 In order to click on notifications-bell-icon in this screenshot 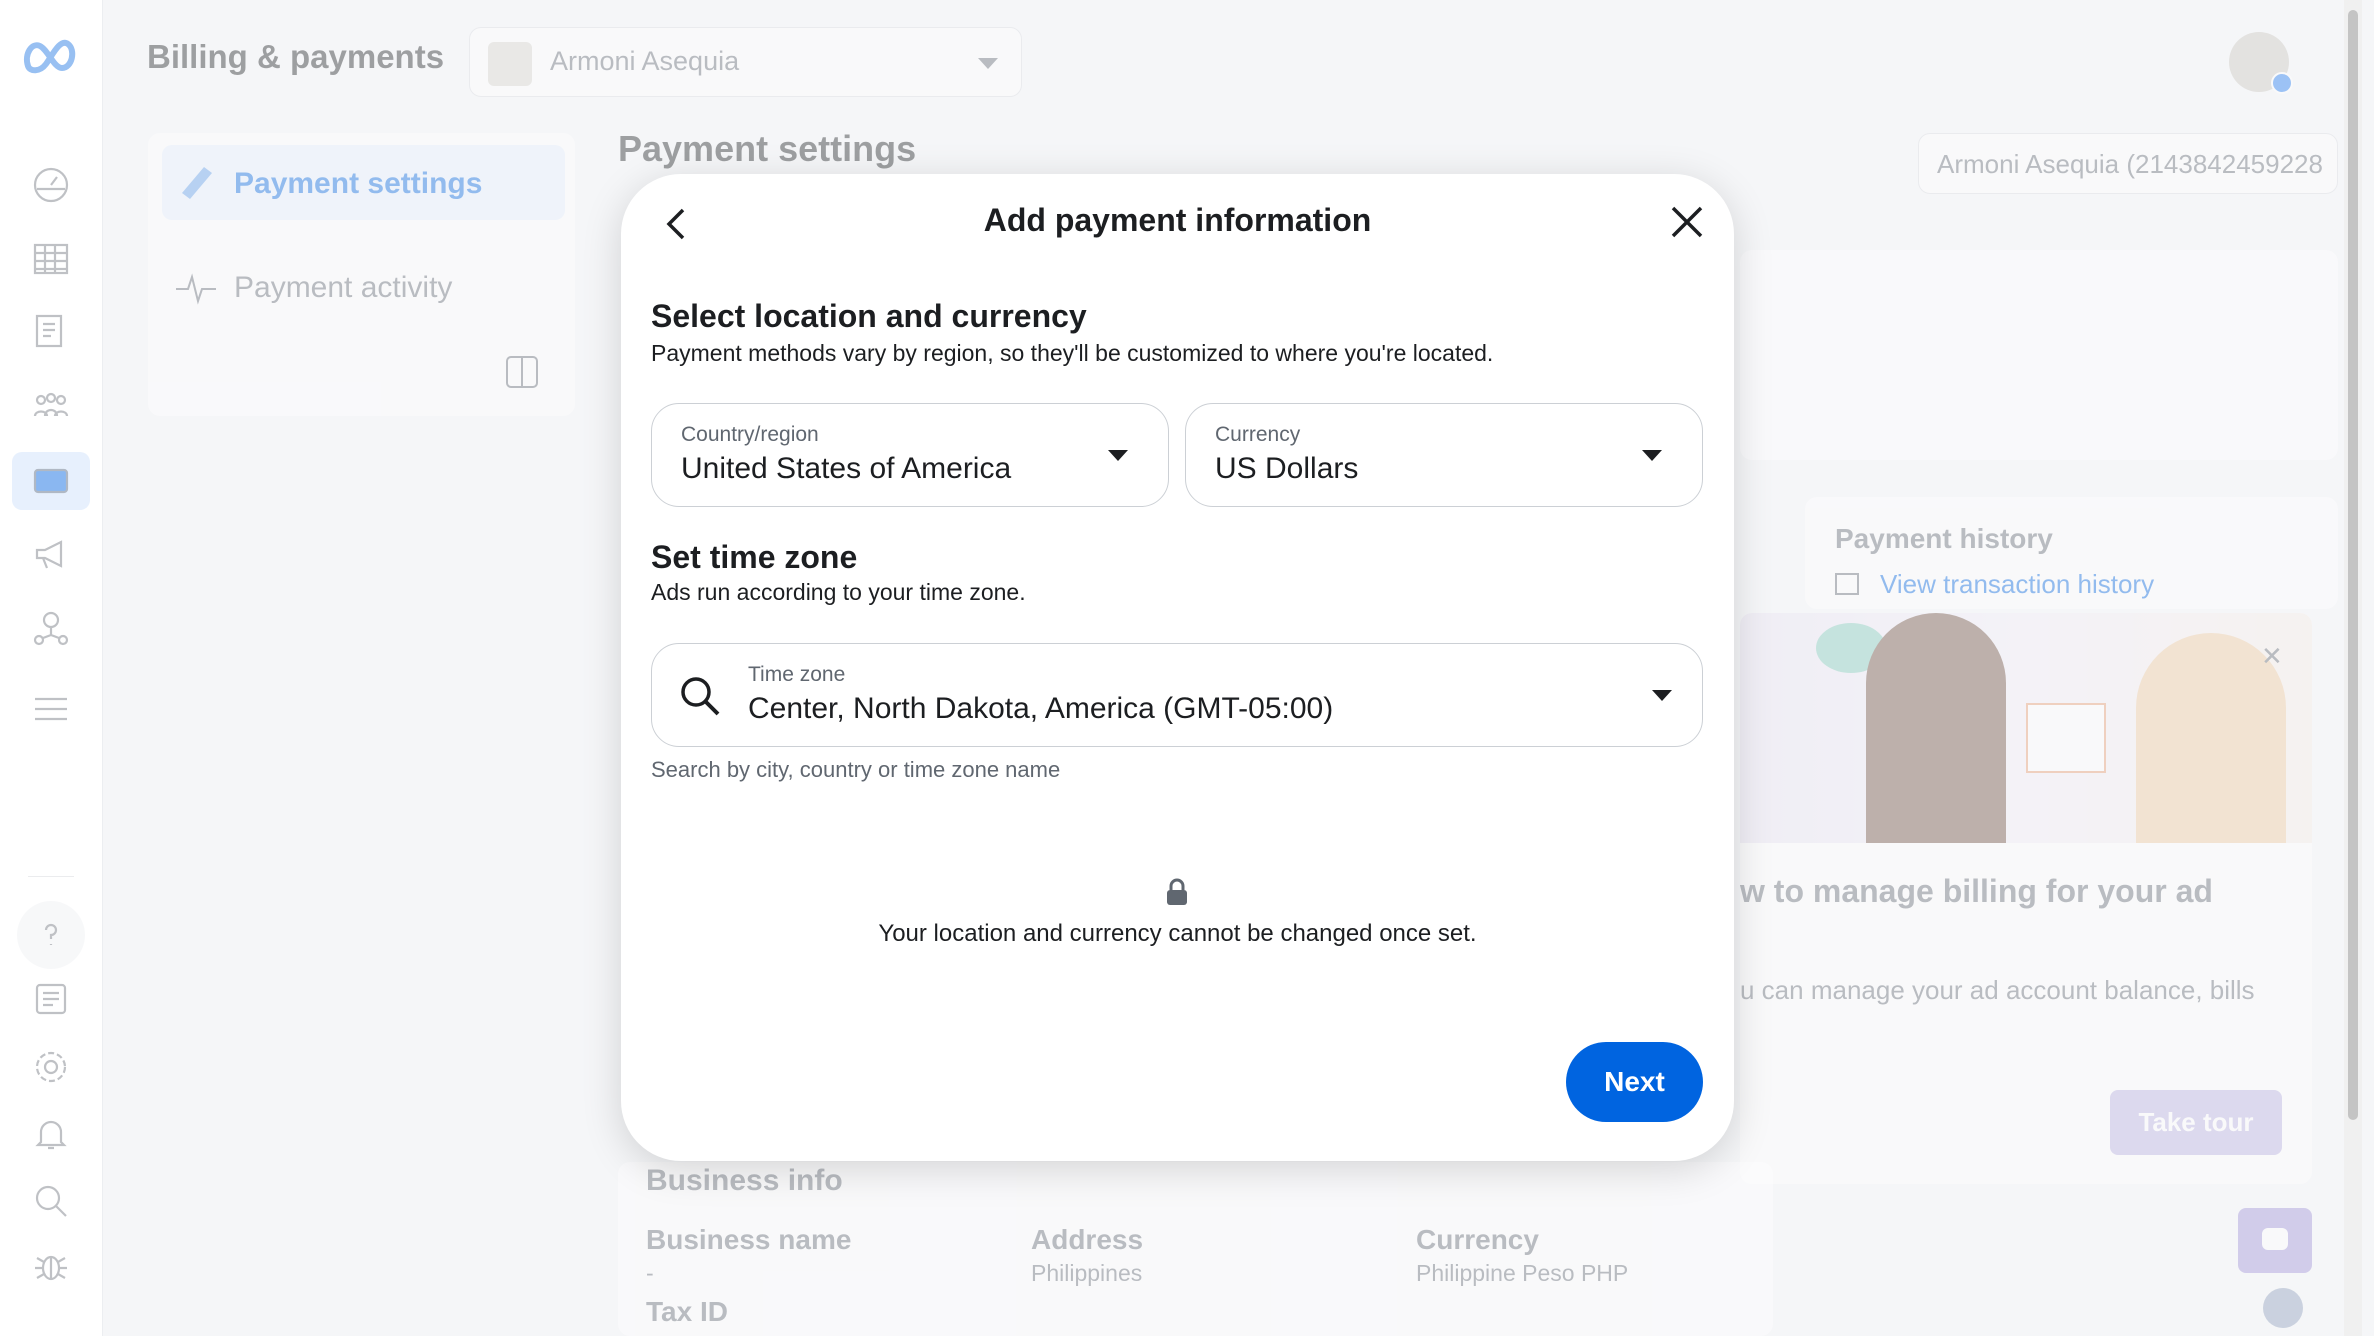, I will do `click(51, 1134)`.